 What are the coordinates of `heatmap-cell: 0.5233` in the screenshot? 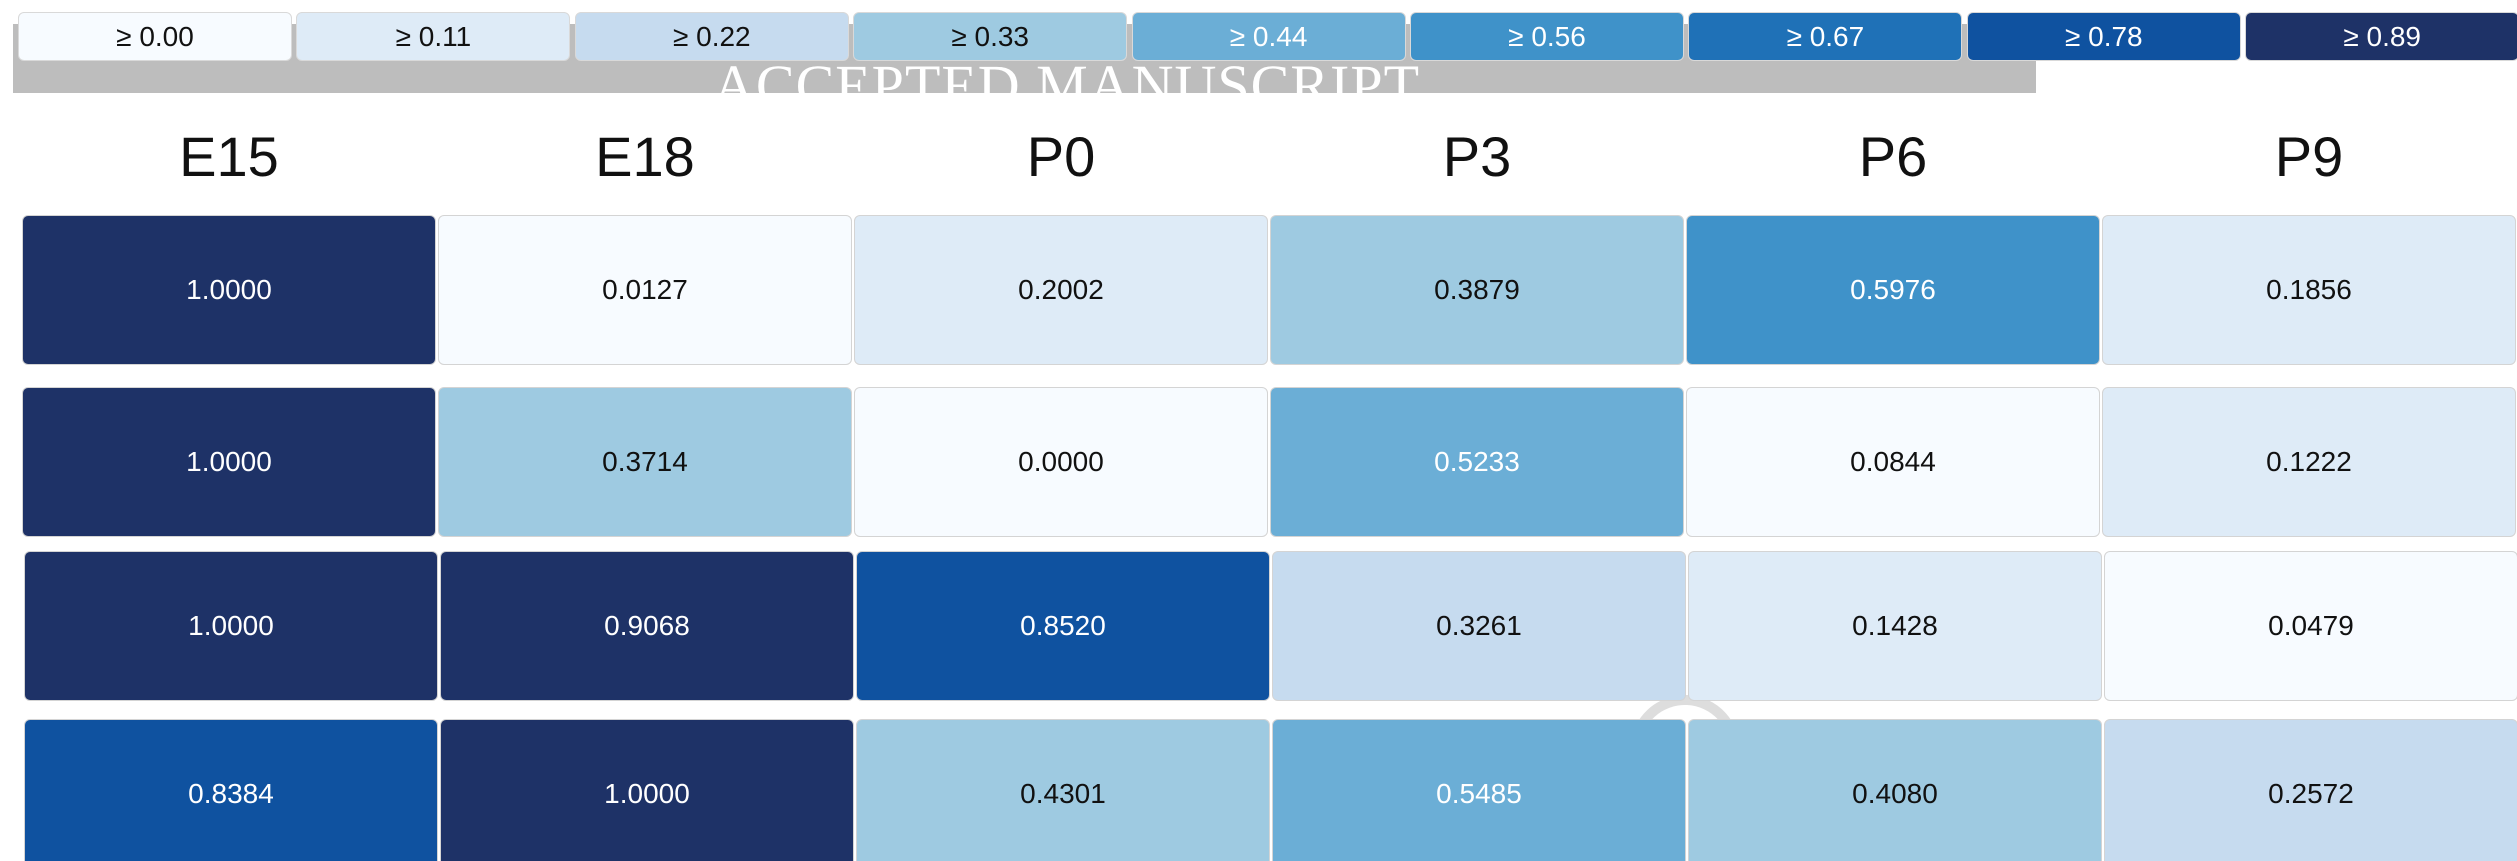 It's located at (1477, 462).